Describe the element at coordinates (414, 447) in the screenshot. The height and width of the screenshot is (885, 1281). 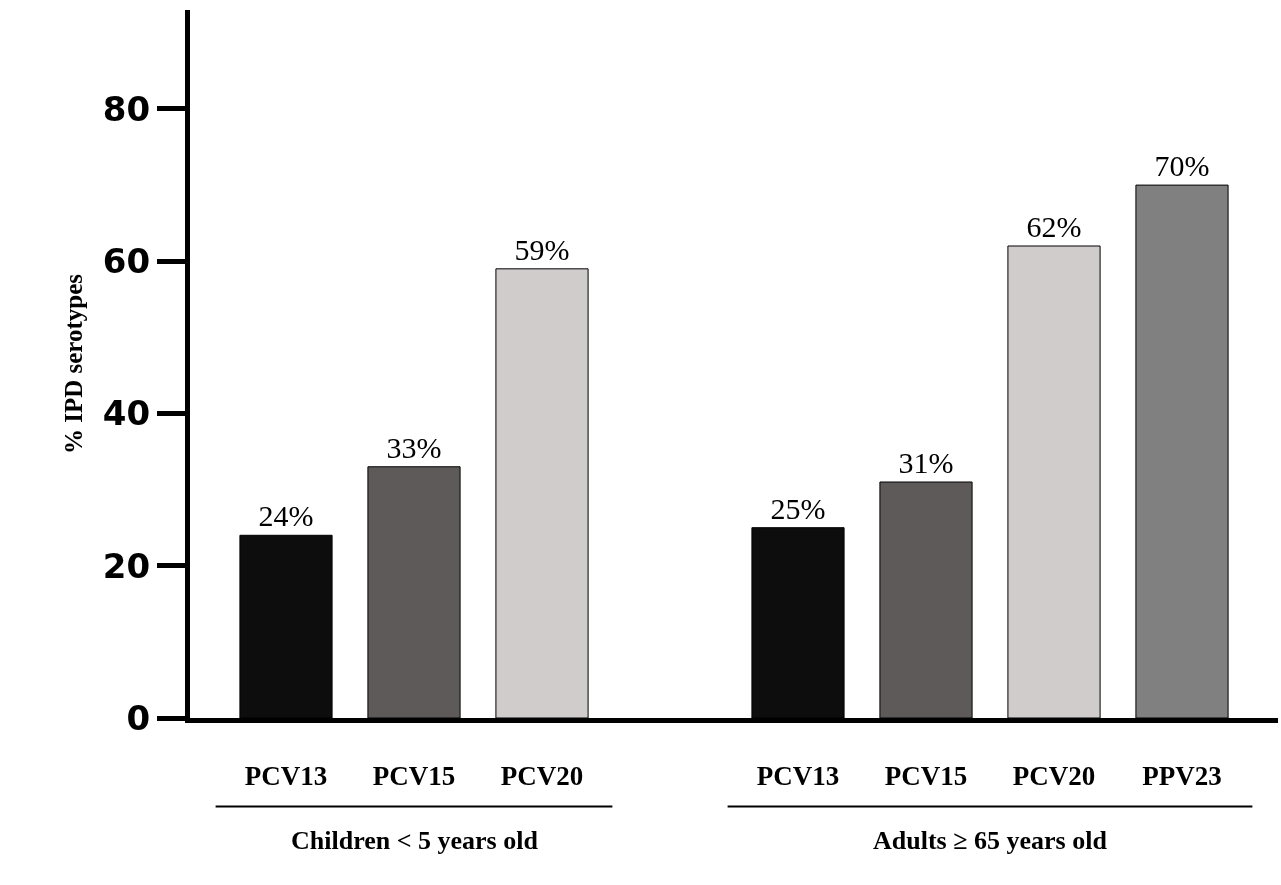
I see `data-label: 33%` at that location.